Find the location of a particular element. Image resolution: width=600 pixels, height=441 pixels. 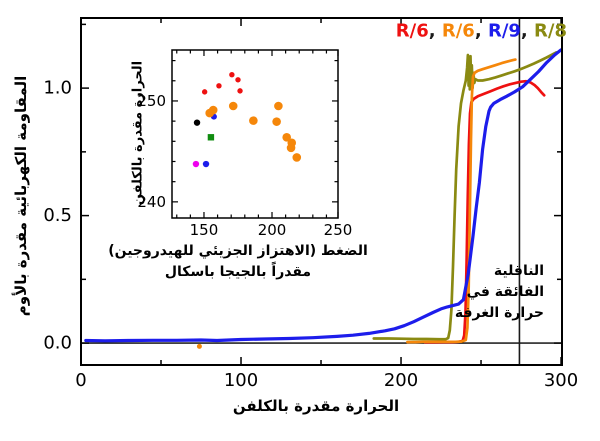

svg-text: 1.0 is located at coordinates (57, 88).